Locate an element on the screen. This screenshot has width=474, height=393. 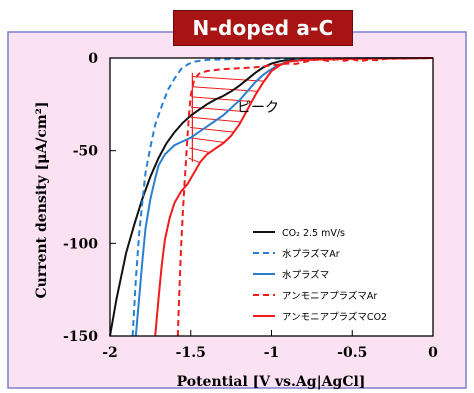
y-tick-label: -150 is located at coordinates (80, 337).